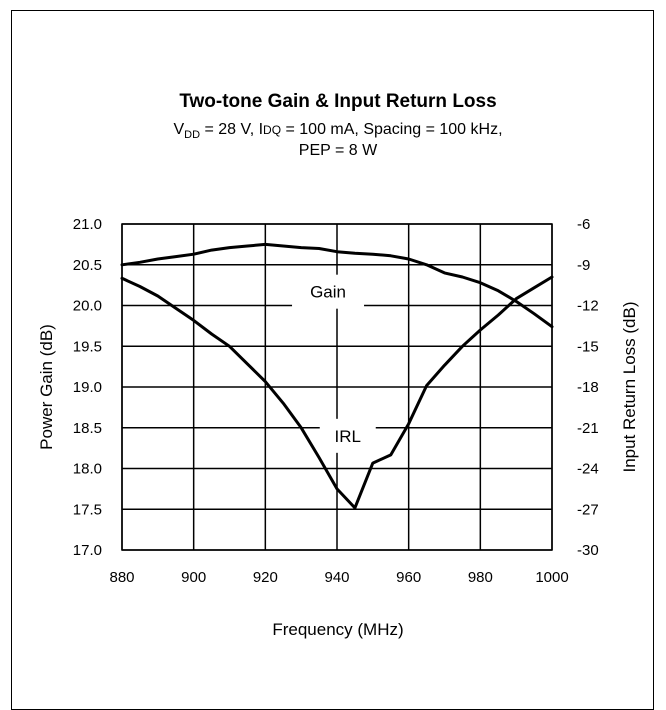 The image size is (666, 710). What do you see at coordinates (337, 101) in the screenshot?
I see `chart-title: Two-tone Gain & Input Return Loss` at bounding box center [337, 101].